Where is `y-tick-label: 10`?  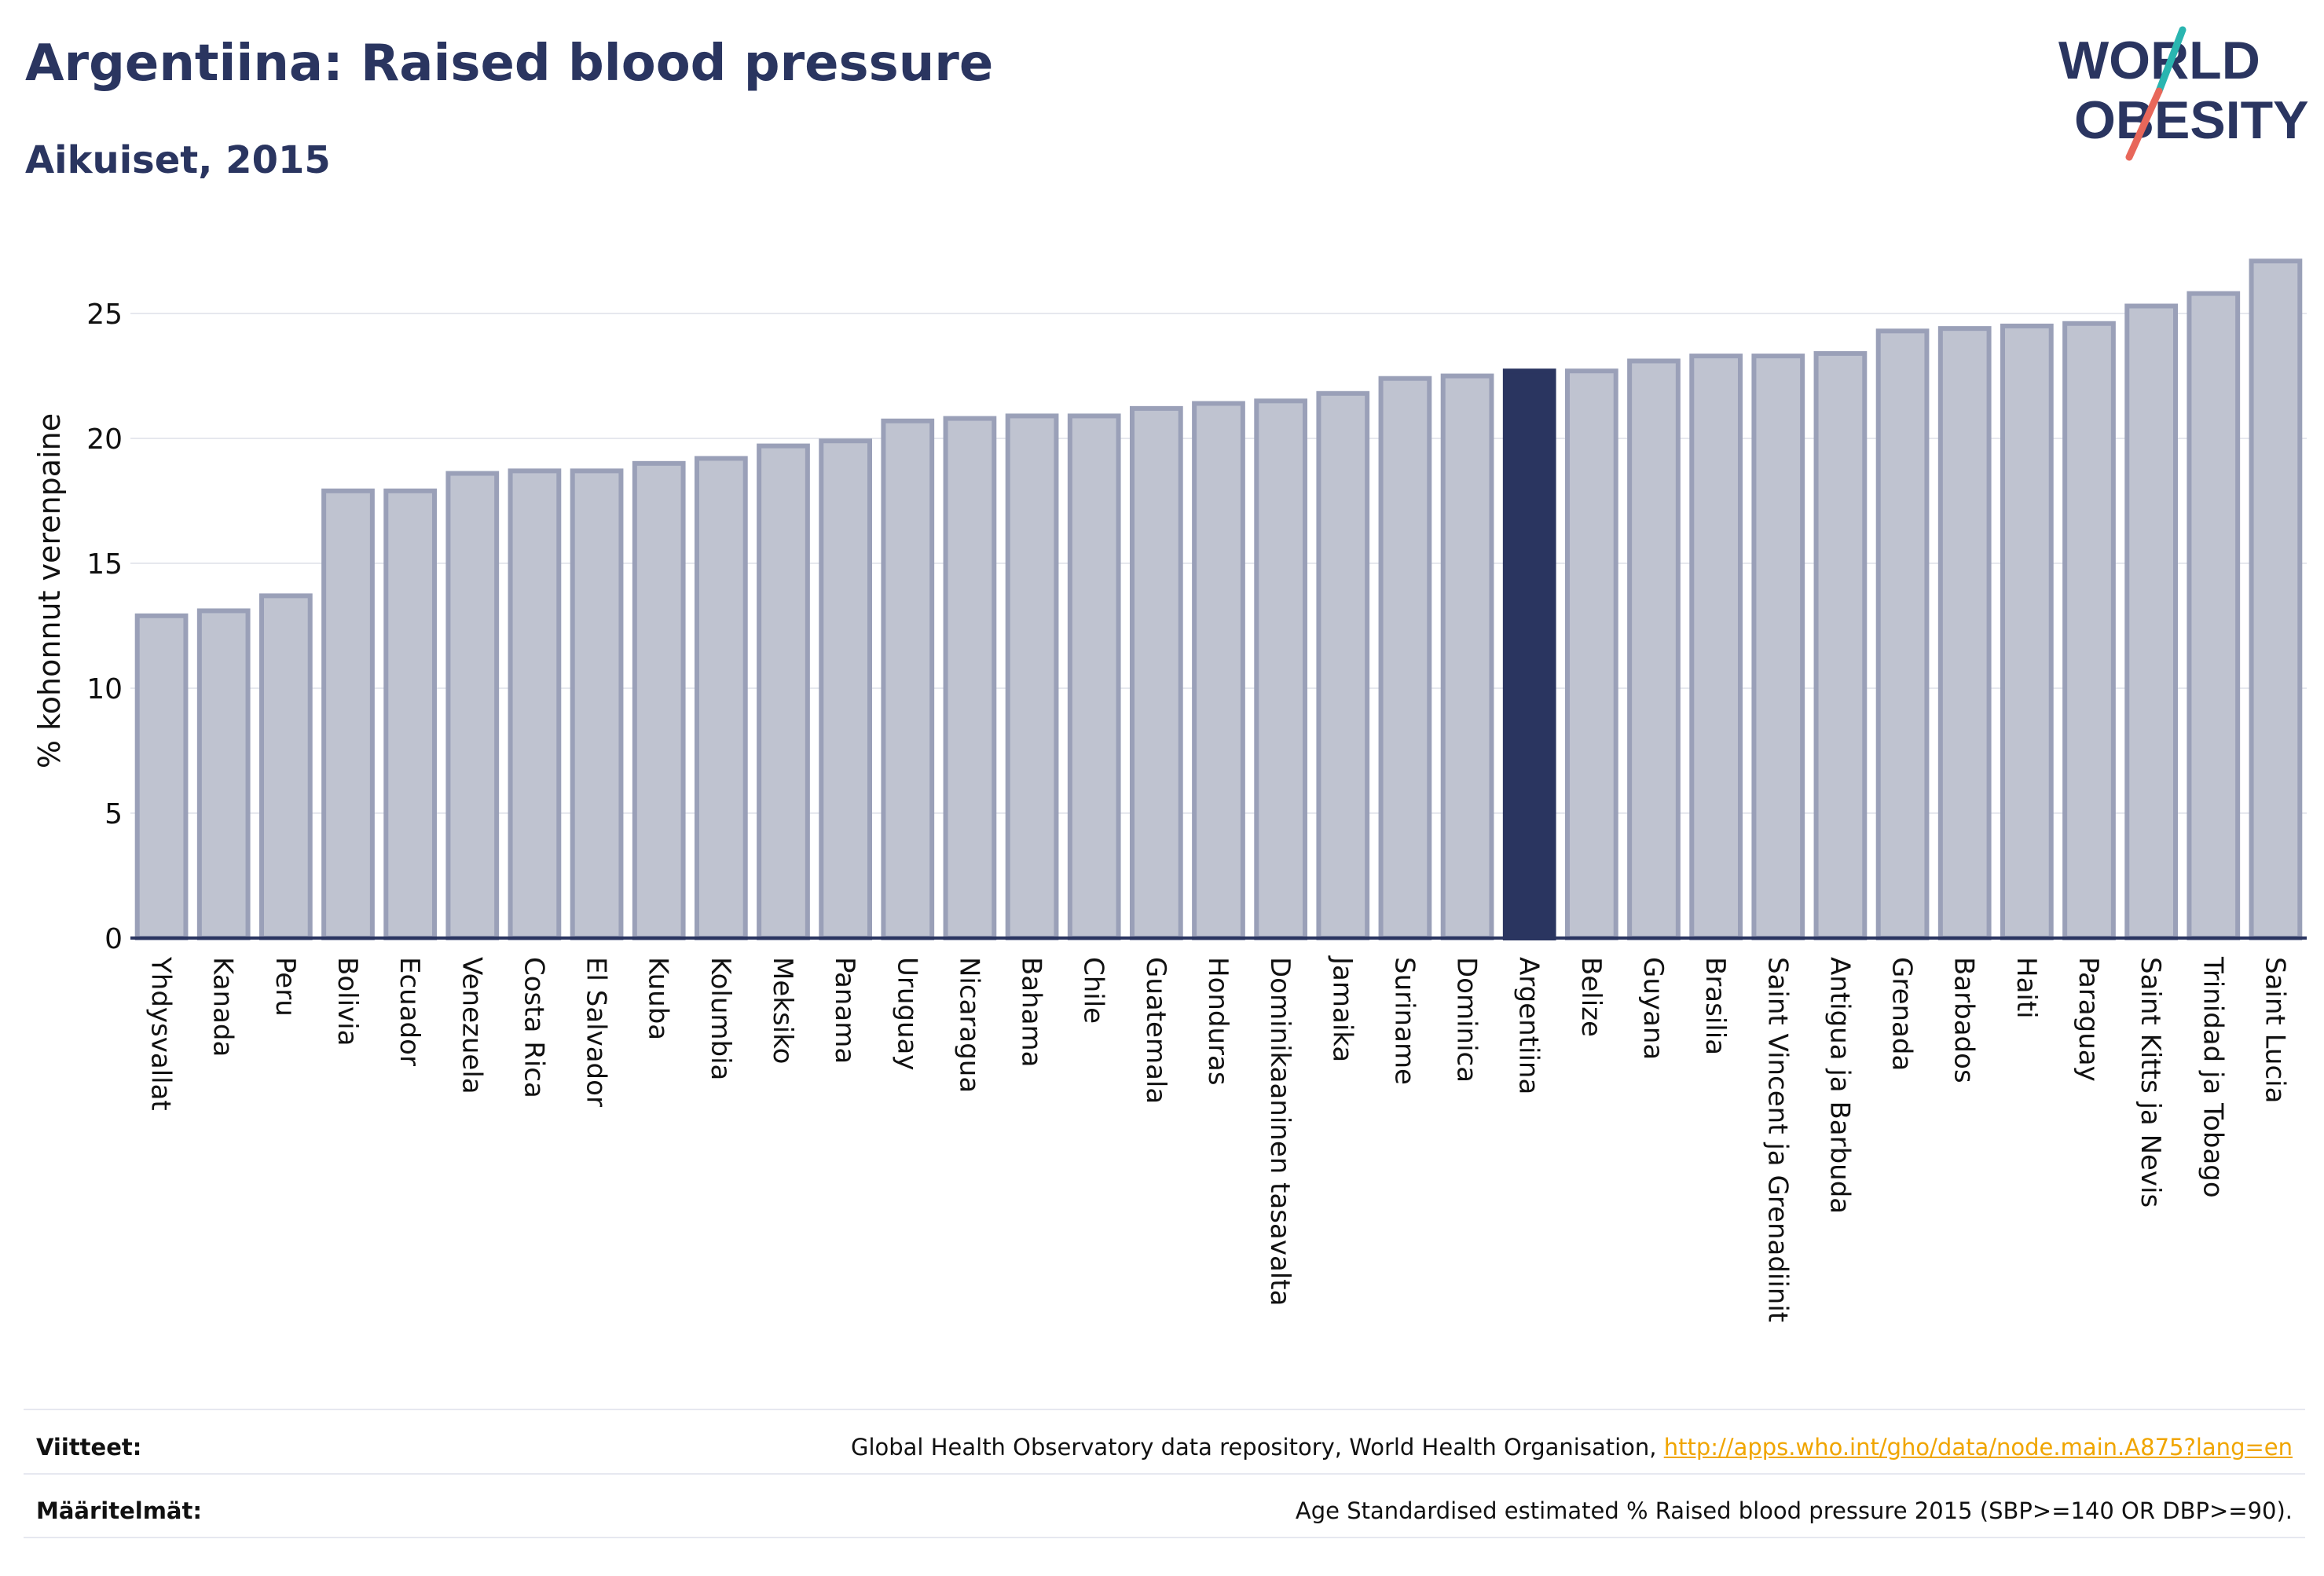 y-tick-label: 10 is located at coordinates (104, 689).